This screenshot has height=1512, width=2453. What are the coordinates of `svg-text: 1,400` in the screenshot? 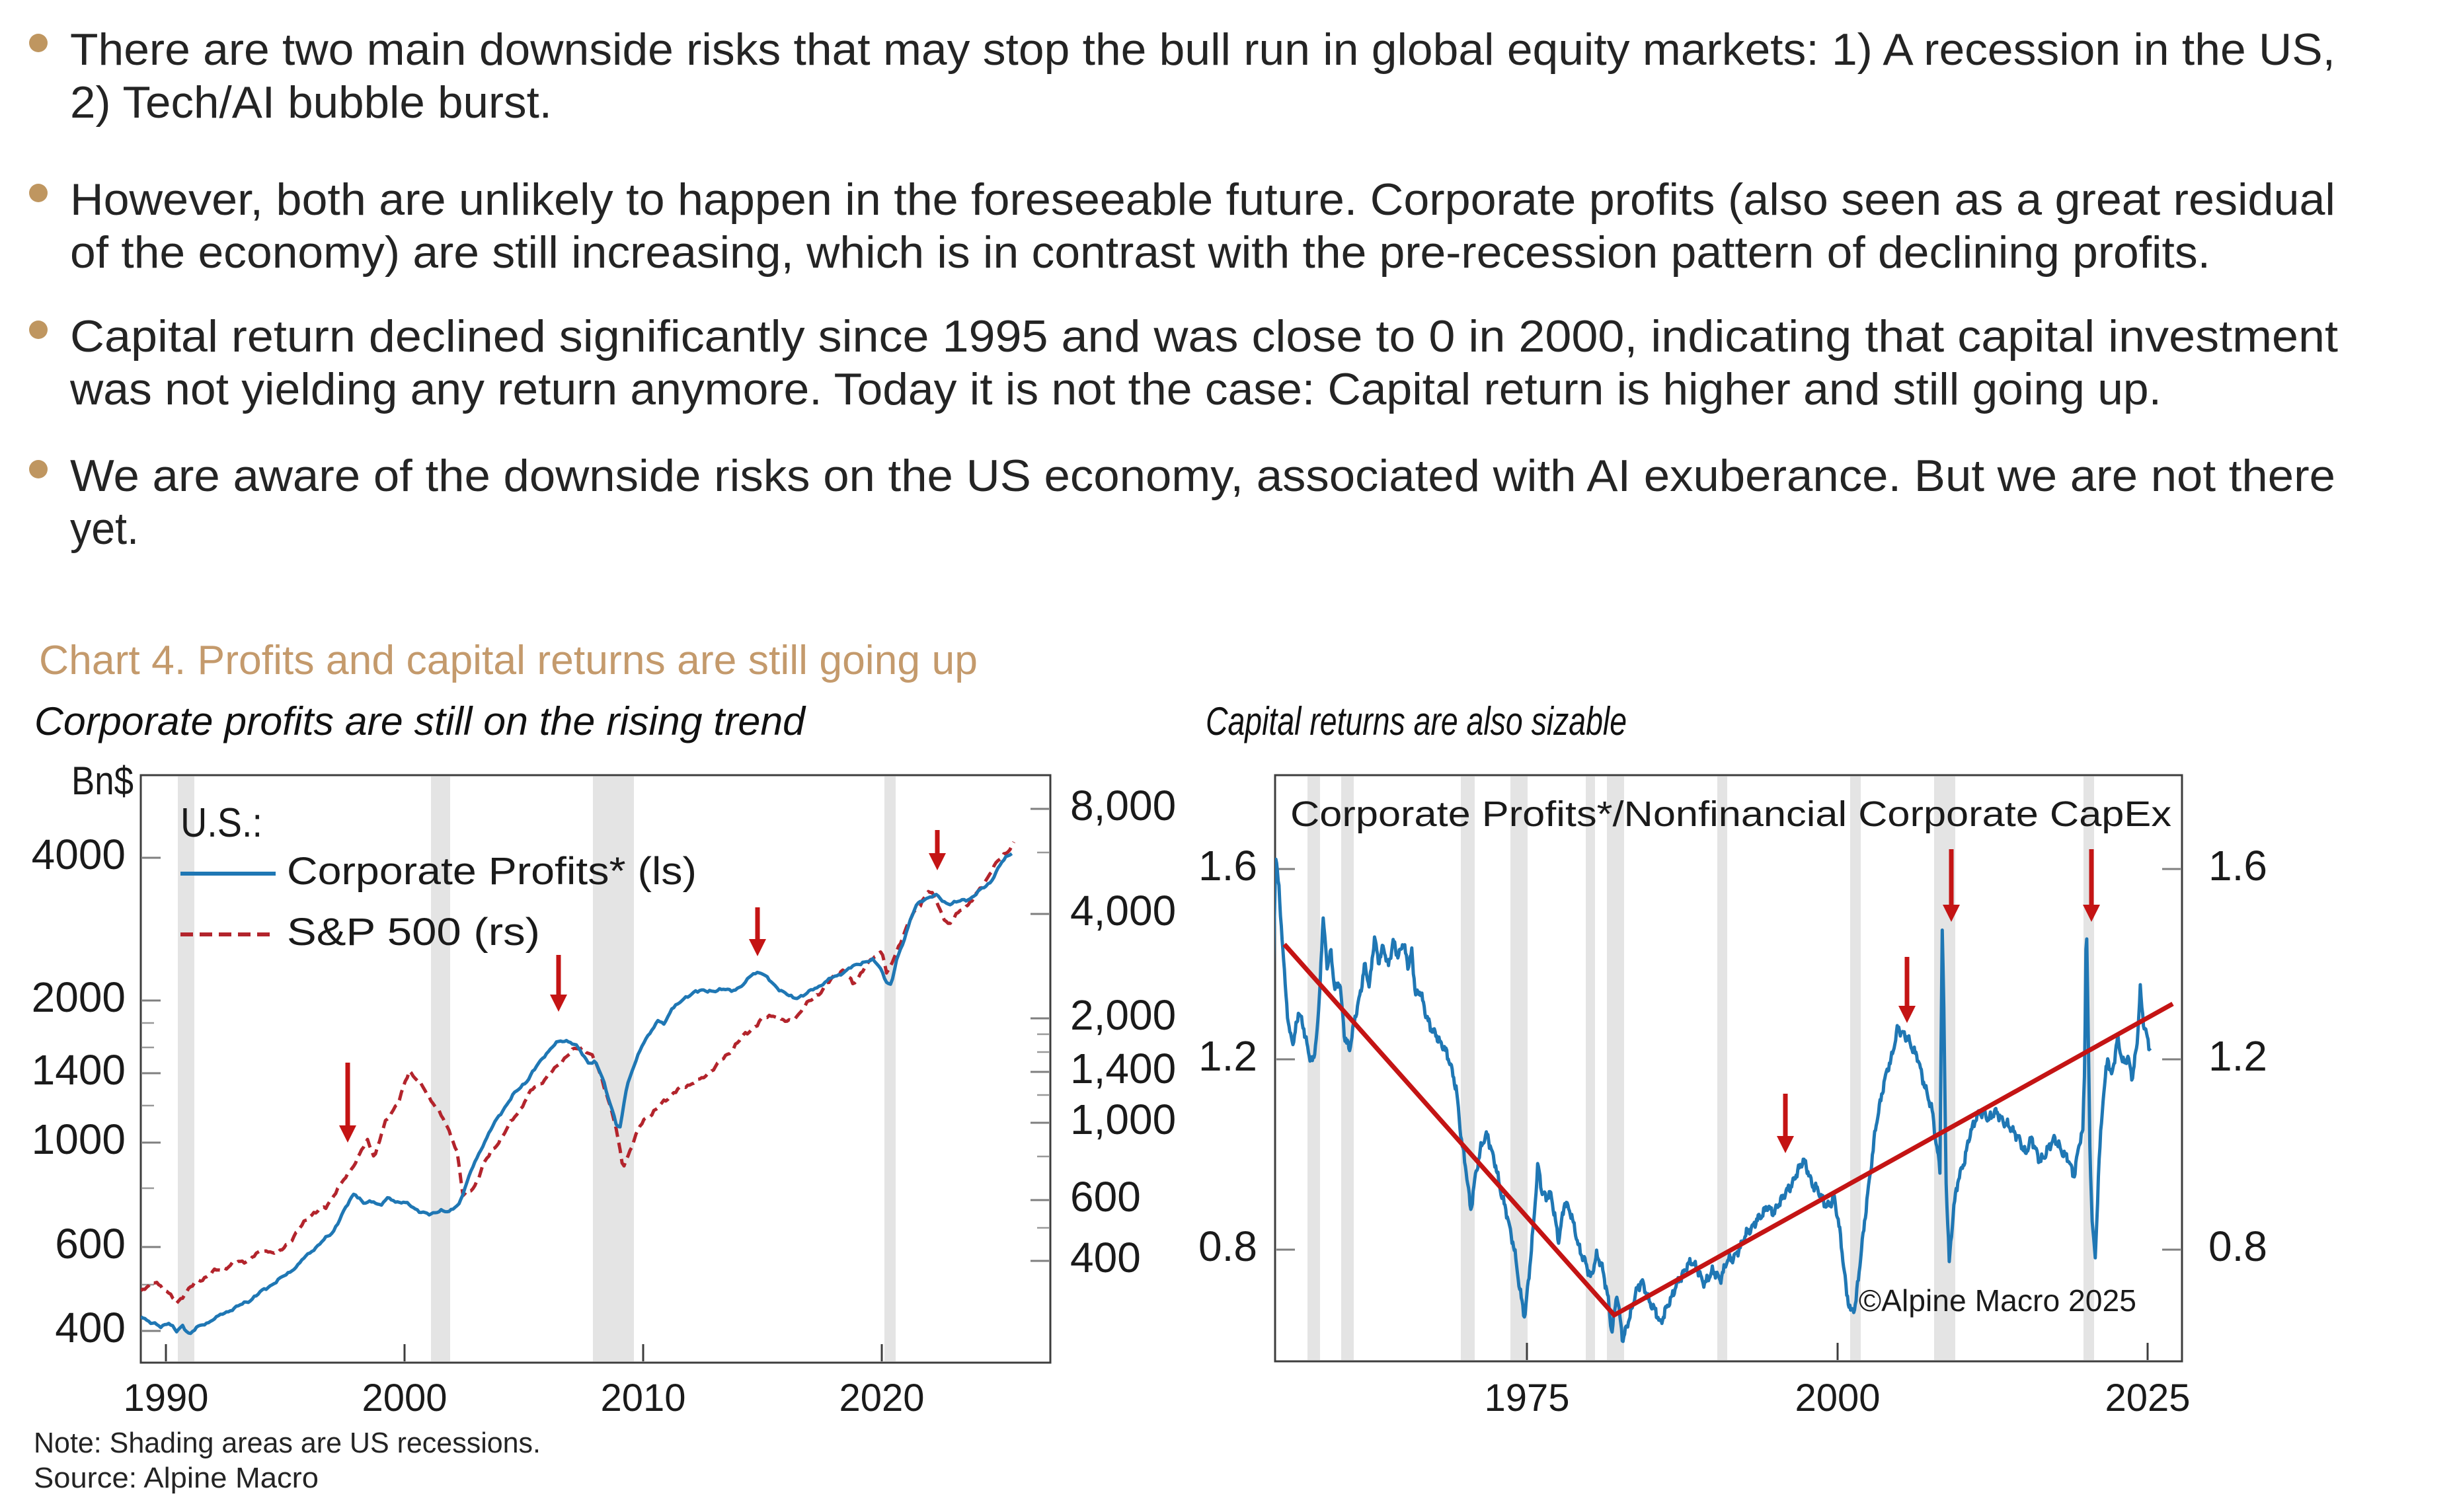 It's located at (1123, 1068).